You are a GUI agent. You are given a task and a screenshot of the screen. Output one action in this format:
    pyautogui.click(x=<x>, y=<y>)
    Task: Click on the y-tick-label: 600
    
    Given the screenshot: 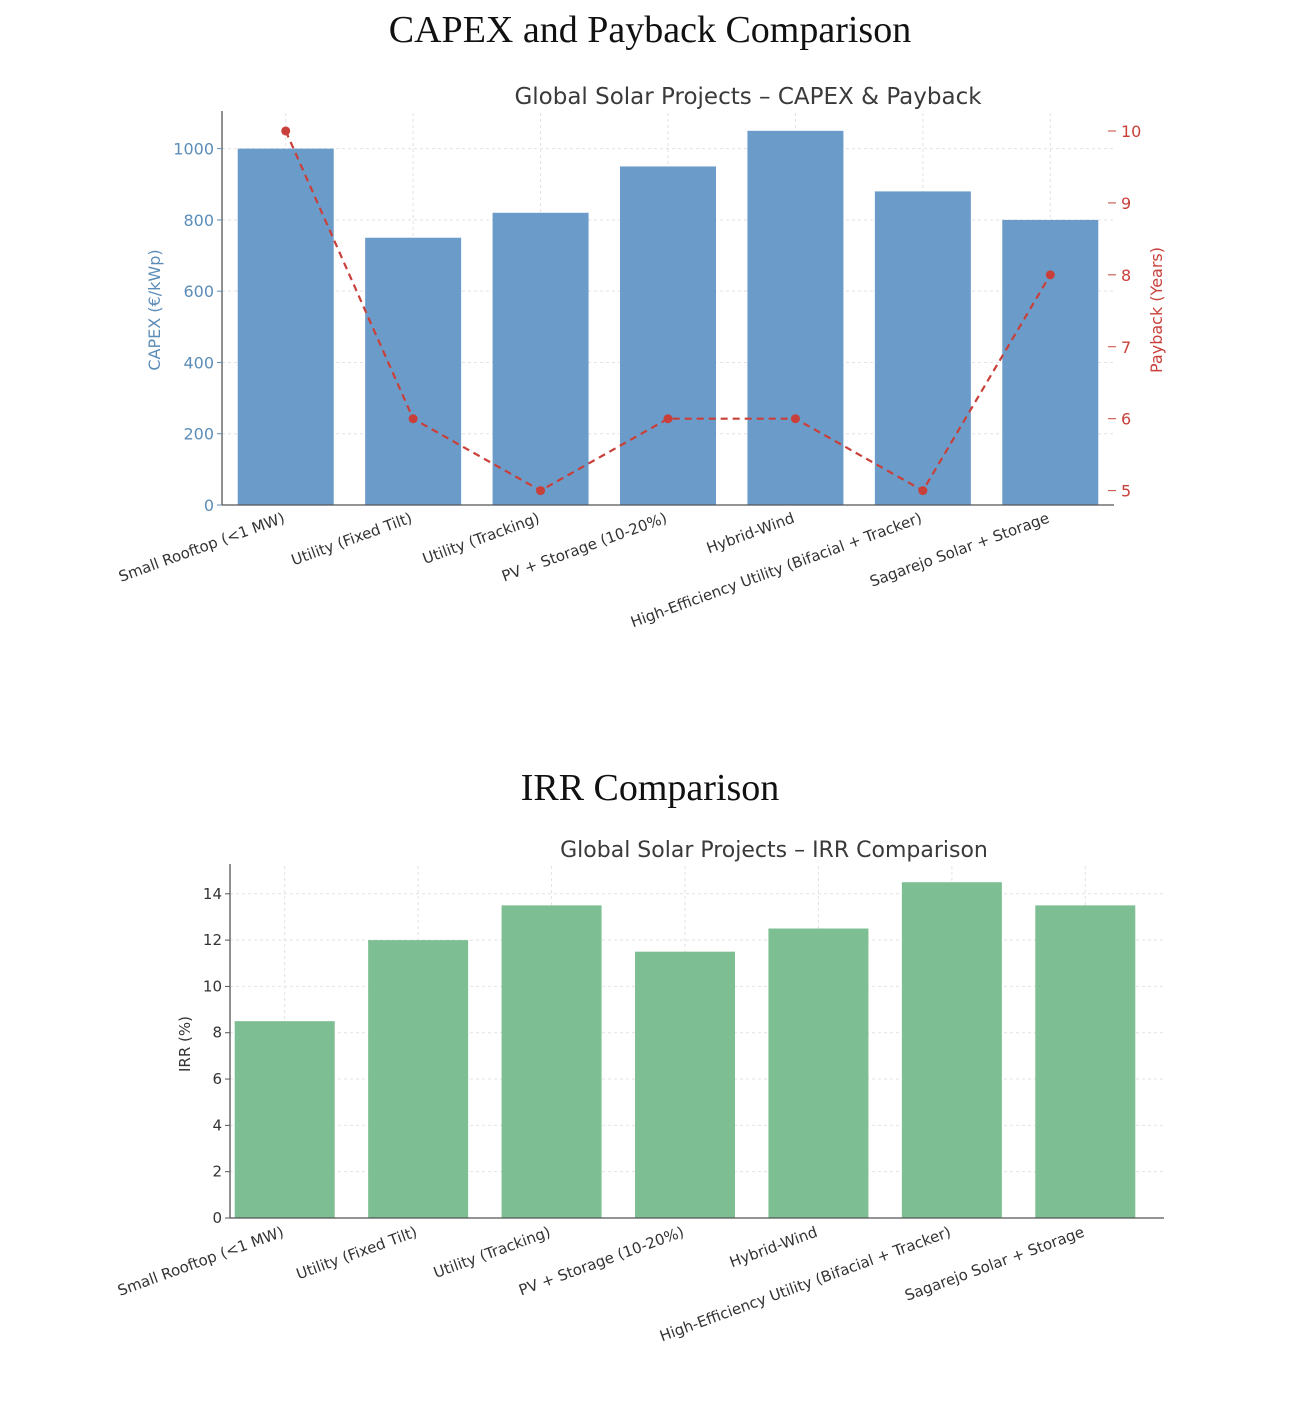 What is the action you would take?
    pyautogui.click(x=198, y=291)
    